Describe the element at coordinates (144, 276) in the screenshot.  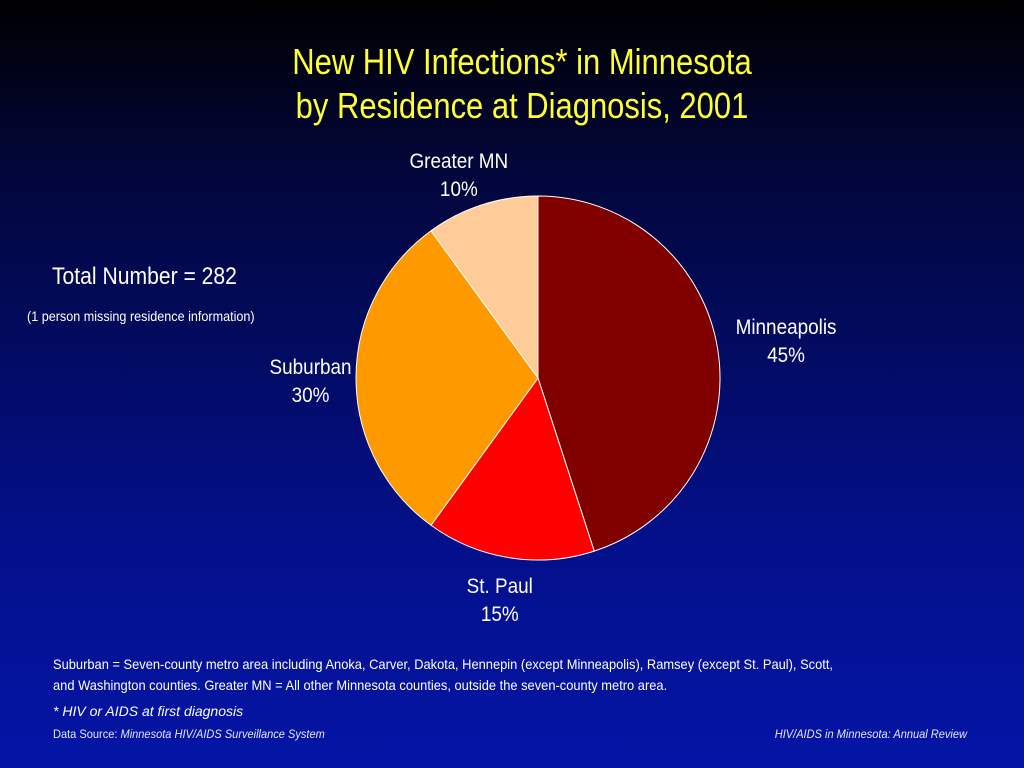
I see `total-number: Total Number = 282` at that location.